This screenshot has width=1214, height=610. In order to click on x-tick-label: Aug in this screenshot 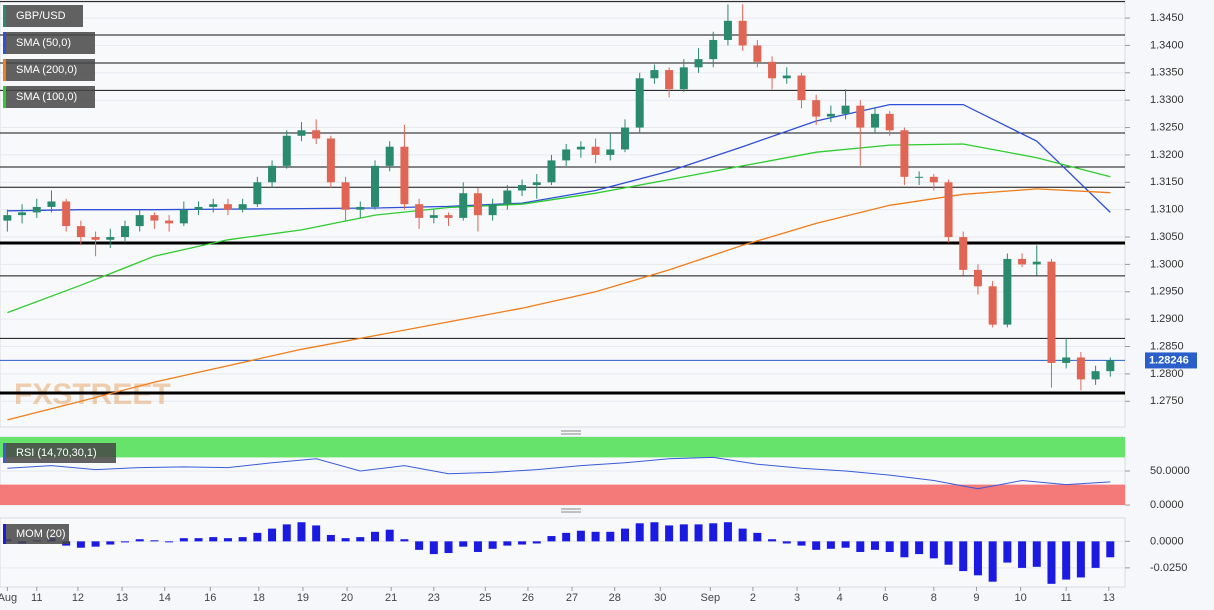, I will do `click(8, 598)`.